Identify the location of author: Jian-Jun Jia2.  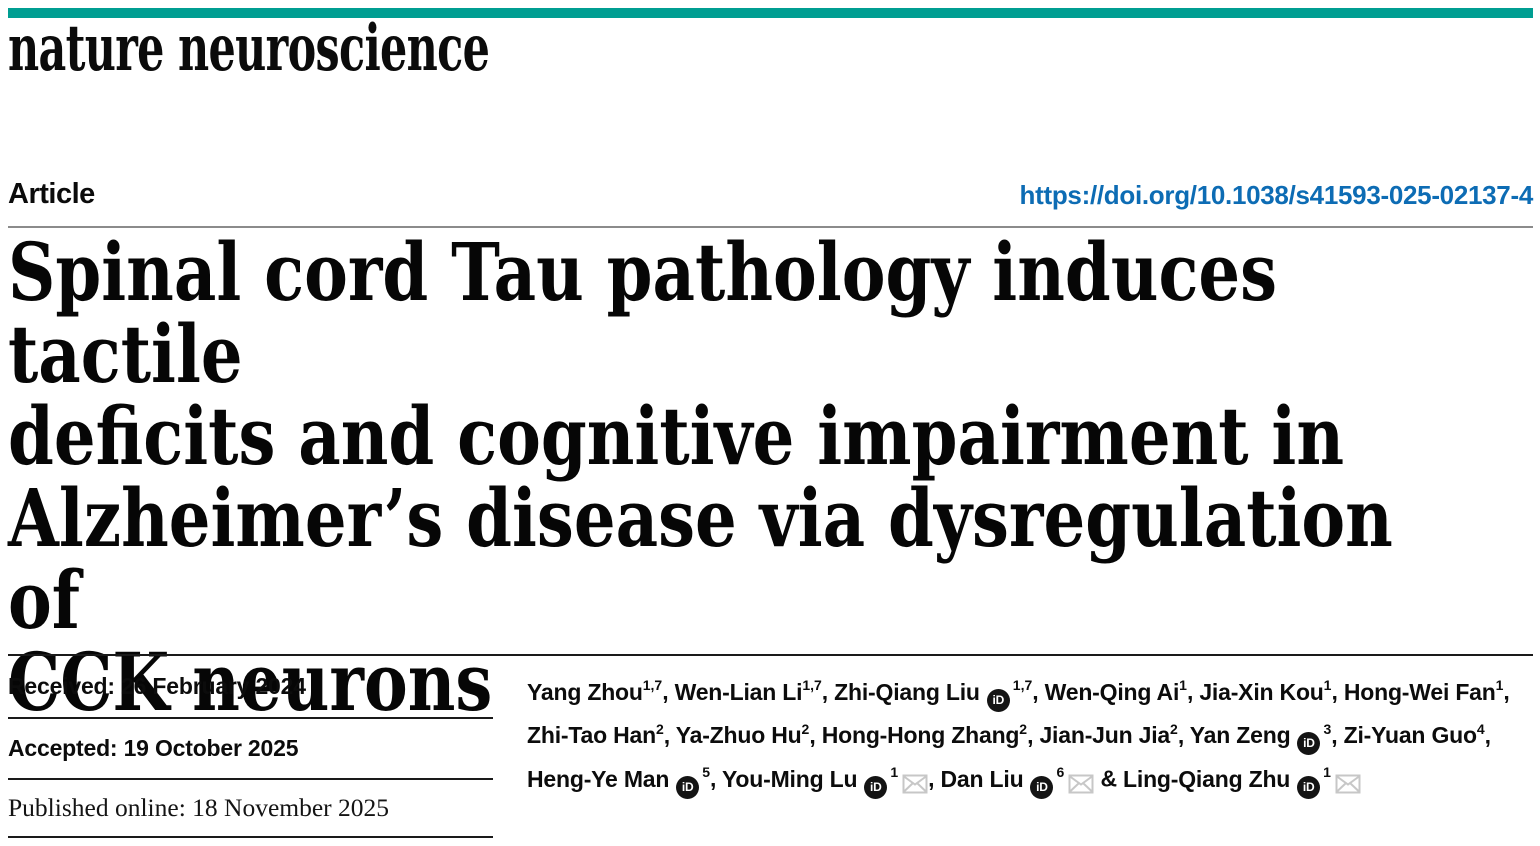
(1108, 734).